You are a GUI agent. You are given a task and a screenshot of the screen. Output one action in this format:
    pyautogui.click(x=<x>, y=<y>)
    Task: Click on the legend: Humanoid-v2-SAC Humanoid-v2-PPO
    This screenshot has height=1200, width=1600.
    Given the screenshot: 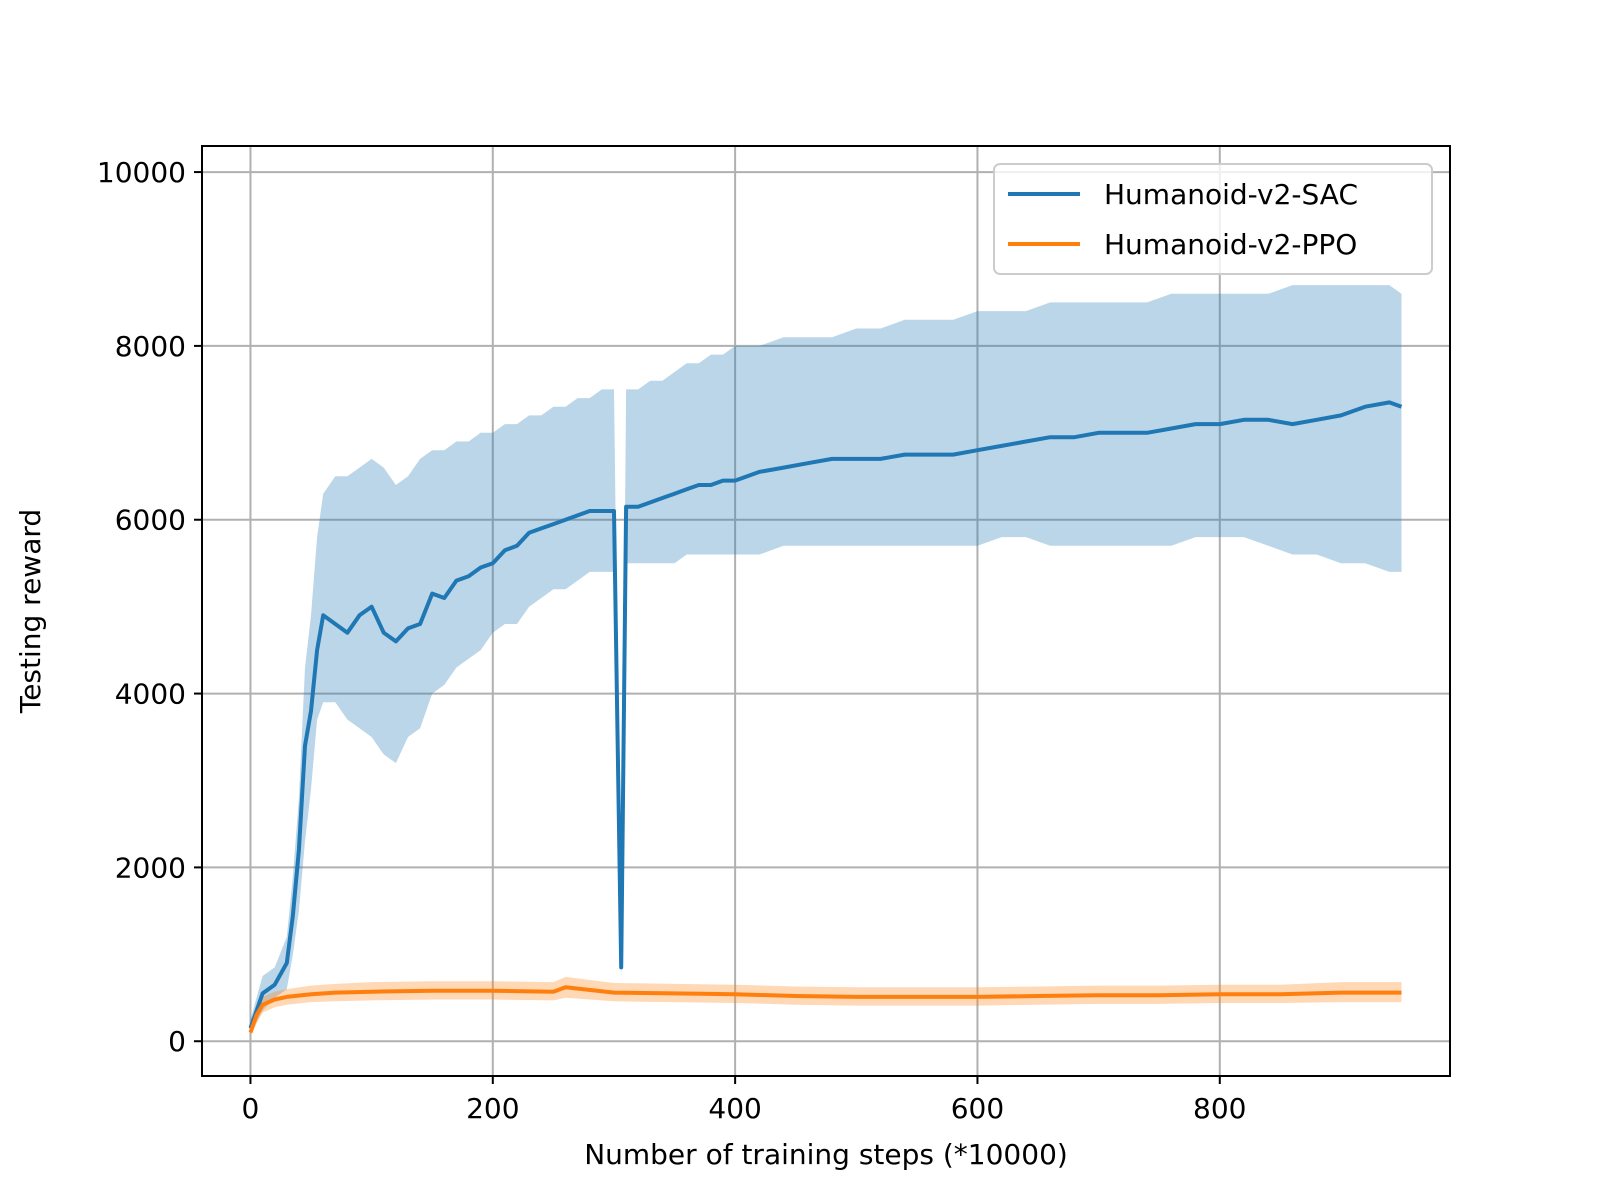 What is the action you would take?
    pyautogui.click(x=1213, y=219)
    